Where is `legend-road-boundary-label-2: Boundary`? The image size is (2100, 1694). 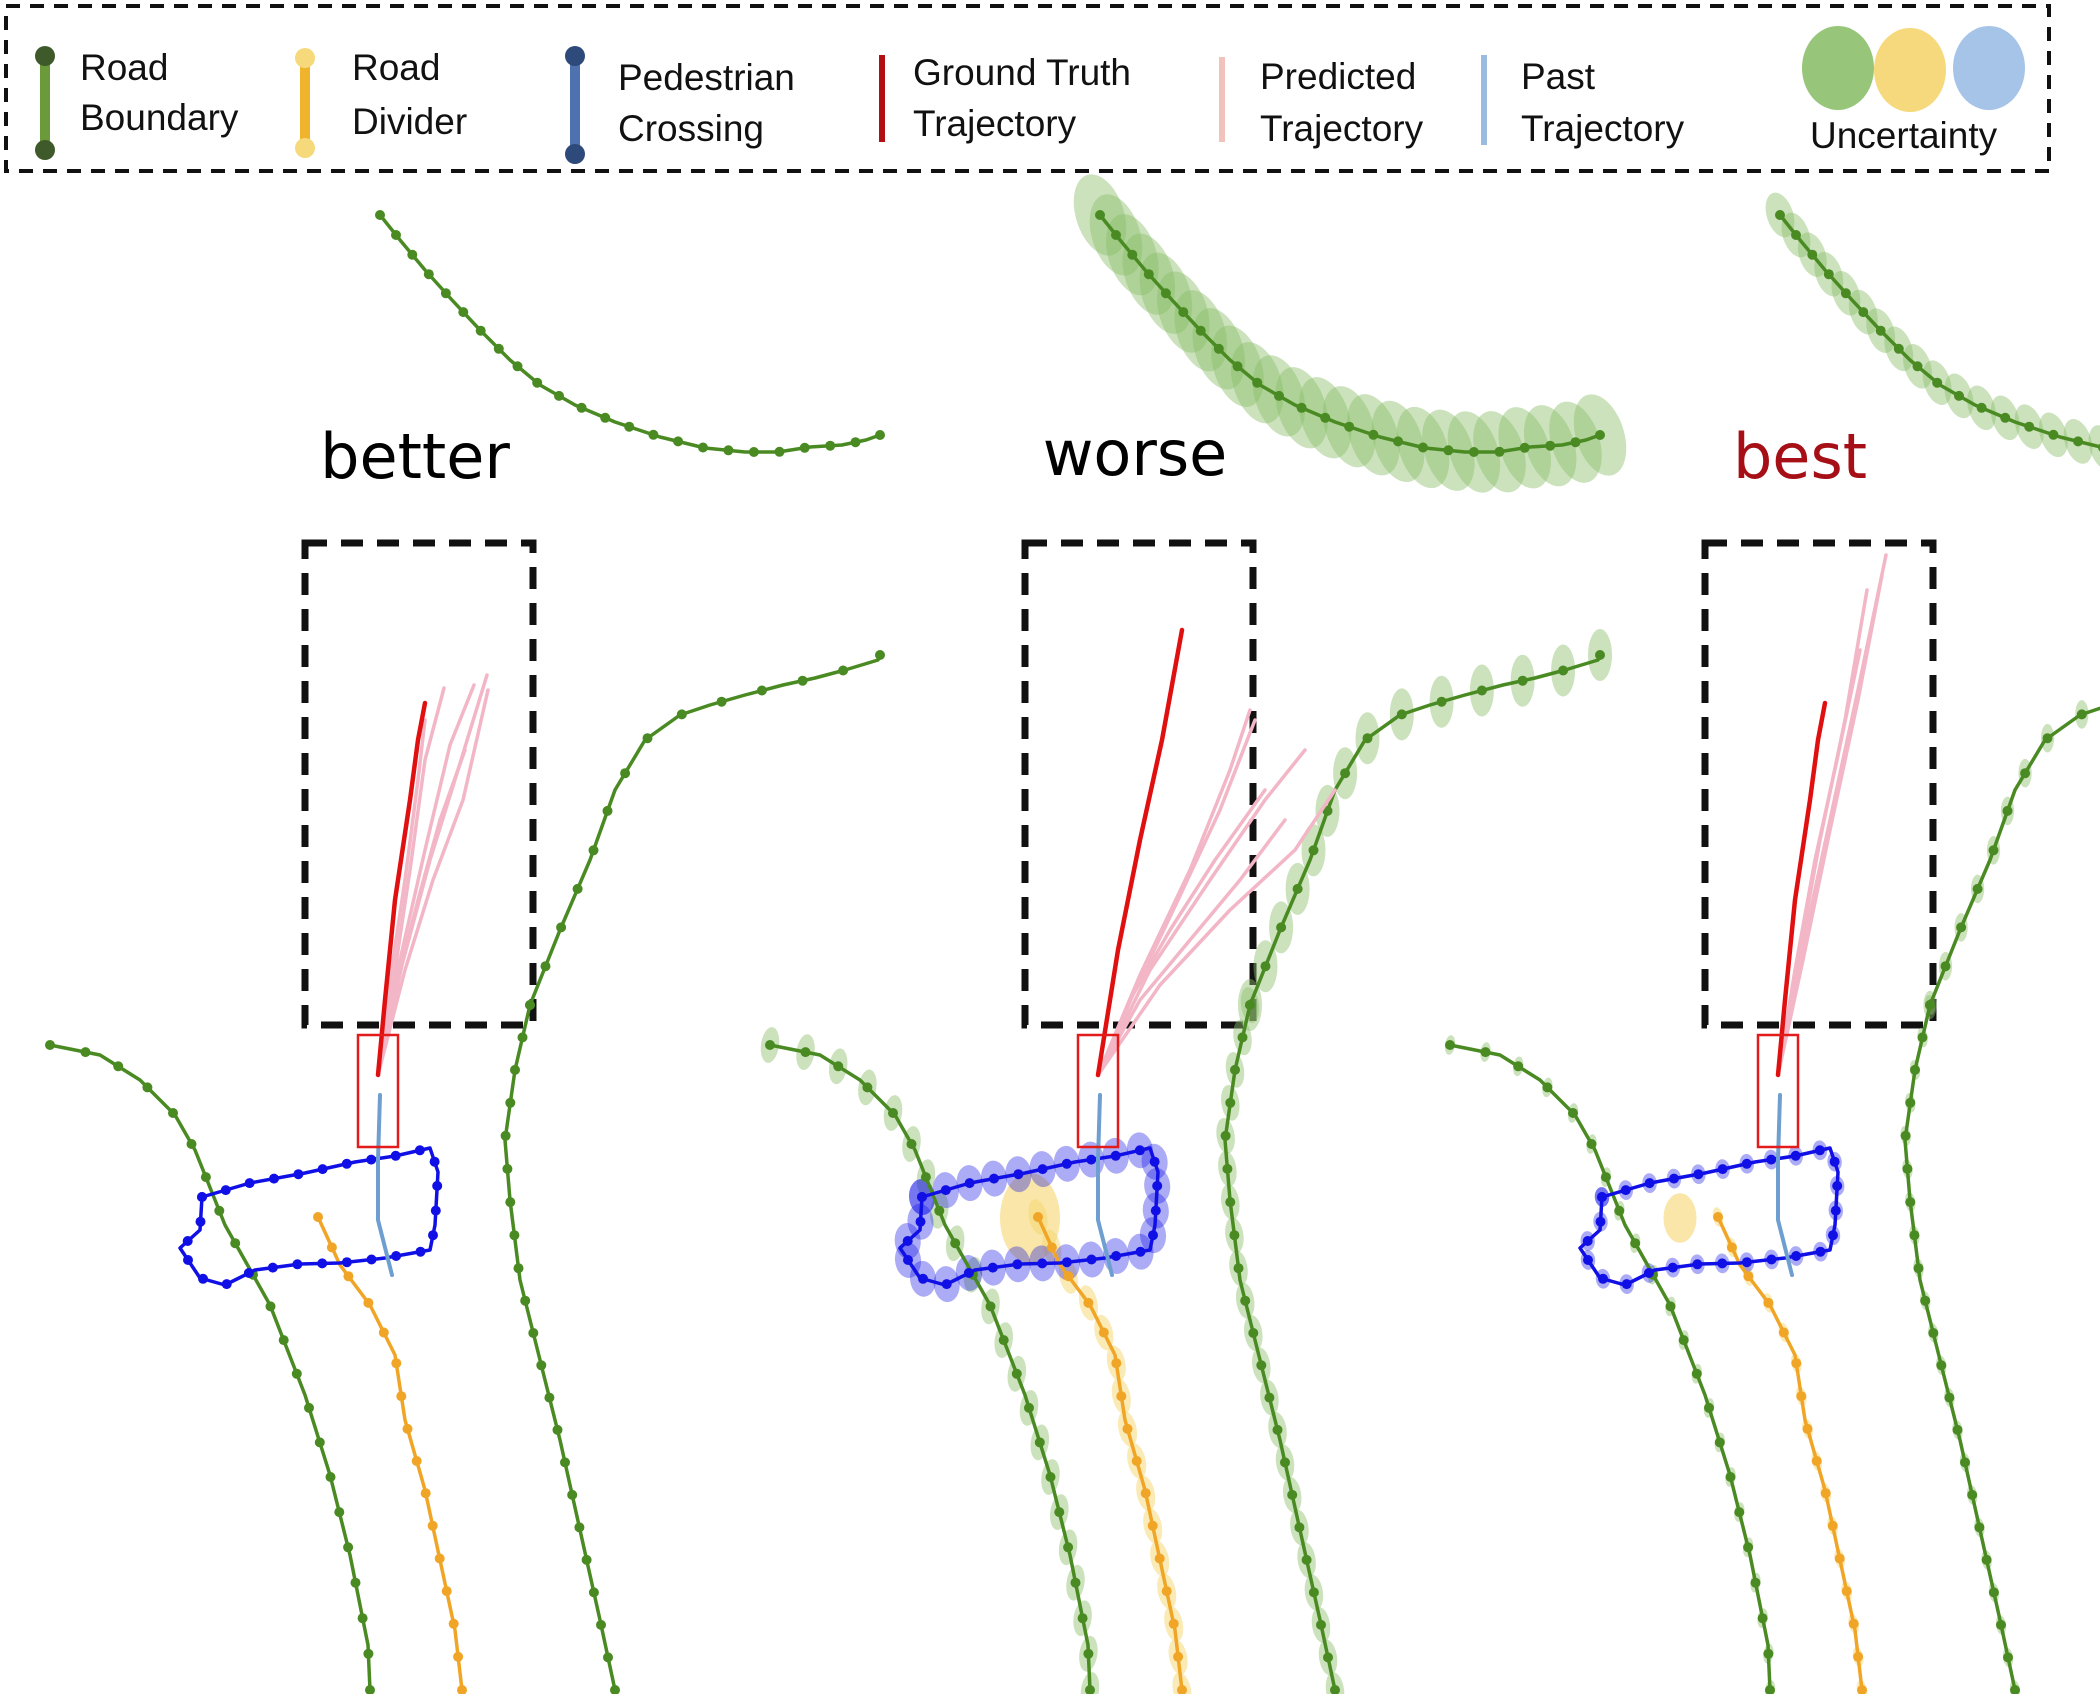 legend-road-boundary-label-2: Boundary is located at coordinates (159, 117).